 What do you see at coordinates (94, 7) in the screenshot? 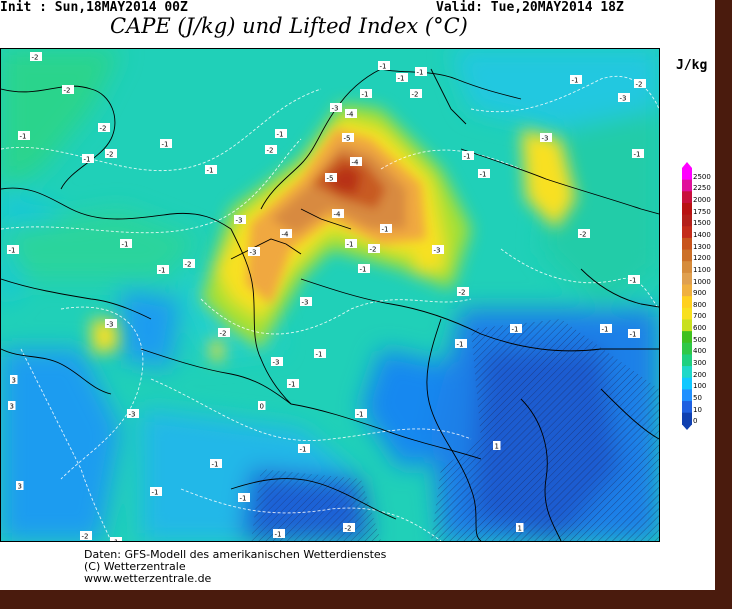
I see `init-time: Init : Sun,18MAY2014 00Z` at bounding box center [94, 7].